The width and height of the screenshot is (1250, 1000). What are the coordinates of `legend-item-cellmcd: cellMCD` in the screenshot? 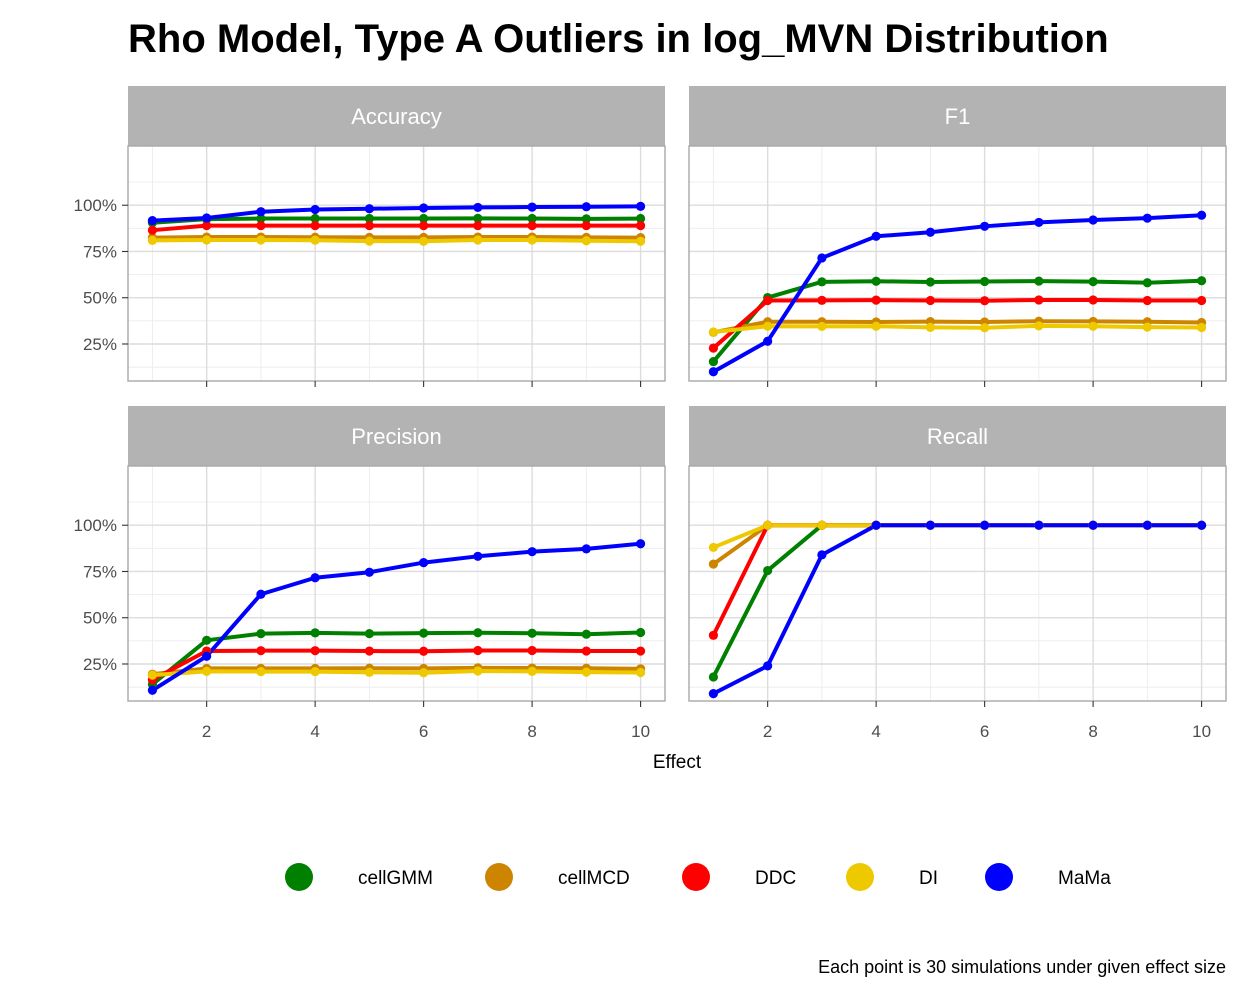 It's located at (557, 877).